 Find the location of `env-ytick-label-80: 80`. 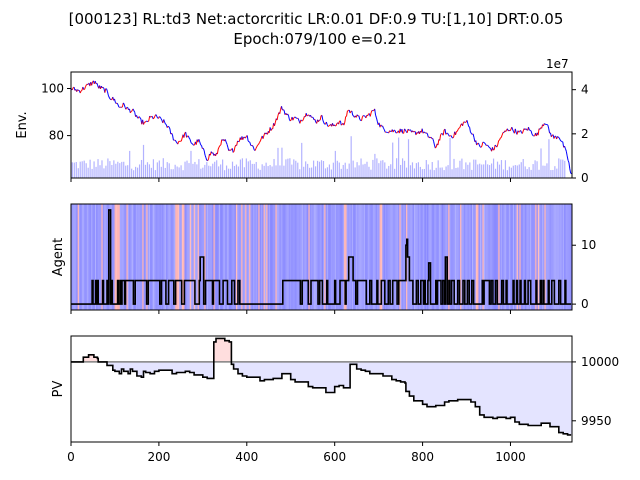

env-ytick-label-80: 80 is located at coordinates (56, 136).